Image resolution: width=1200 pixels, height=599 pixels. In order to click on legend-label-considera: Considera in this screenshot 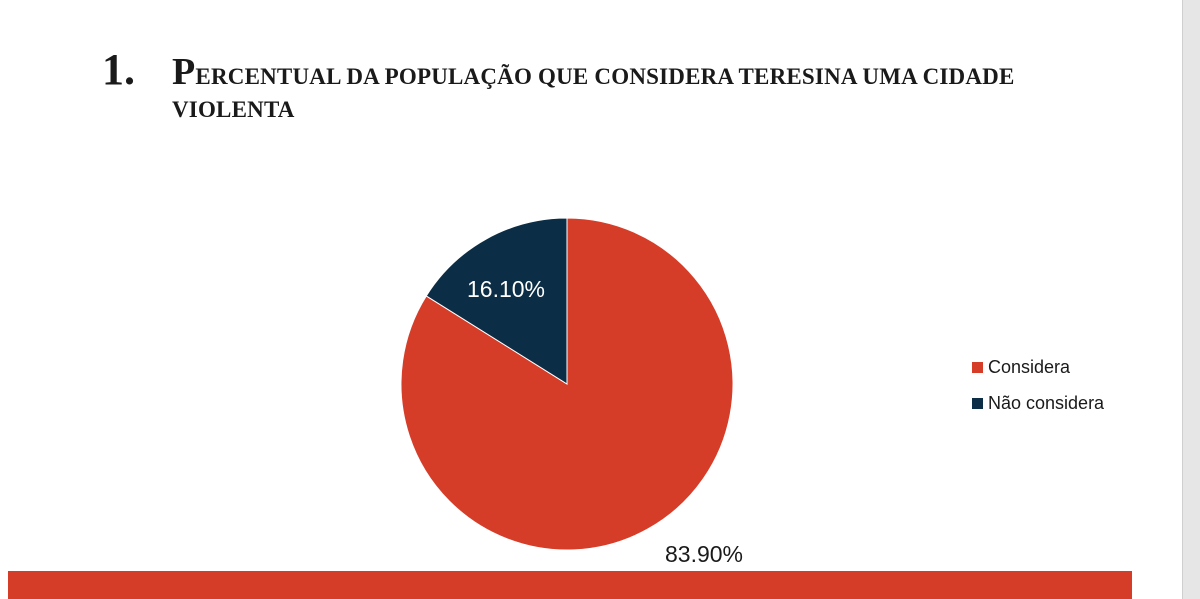, I will do `click(1029, 366)`.